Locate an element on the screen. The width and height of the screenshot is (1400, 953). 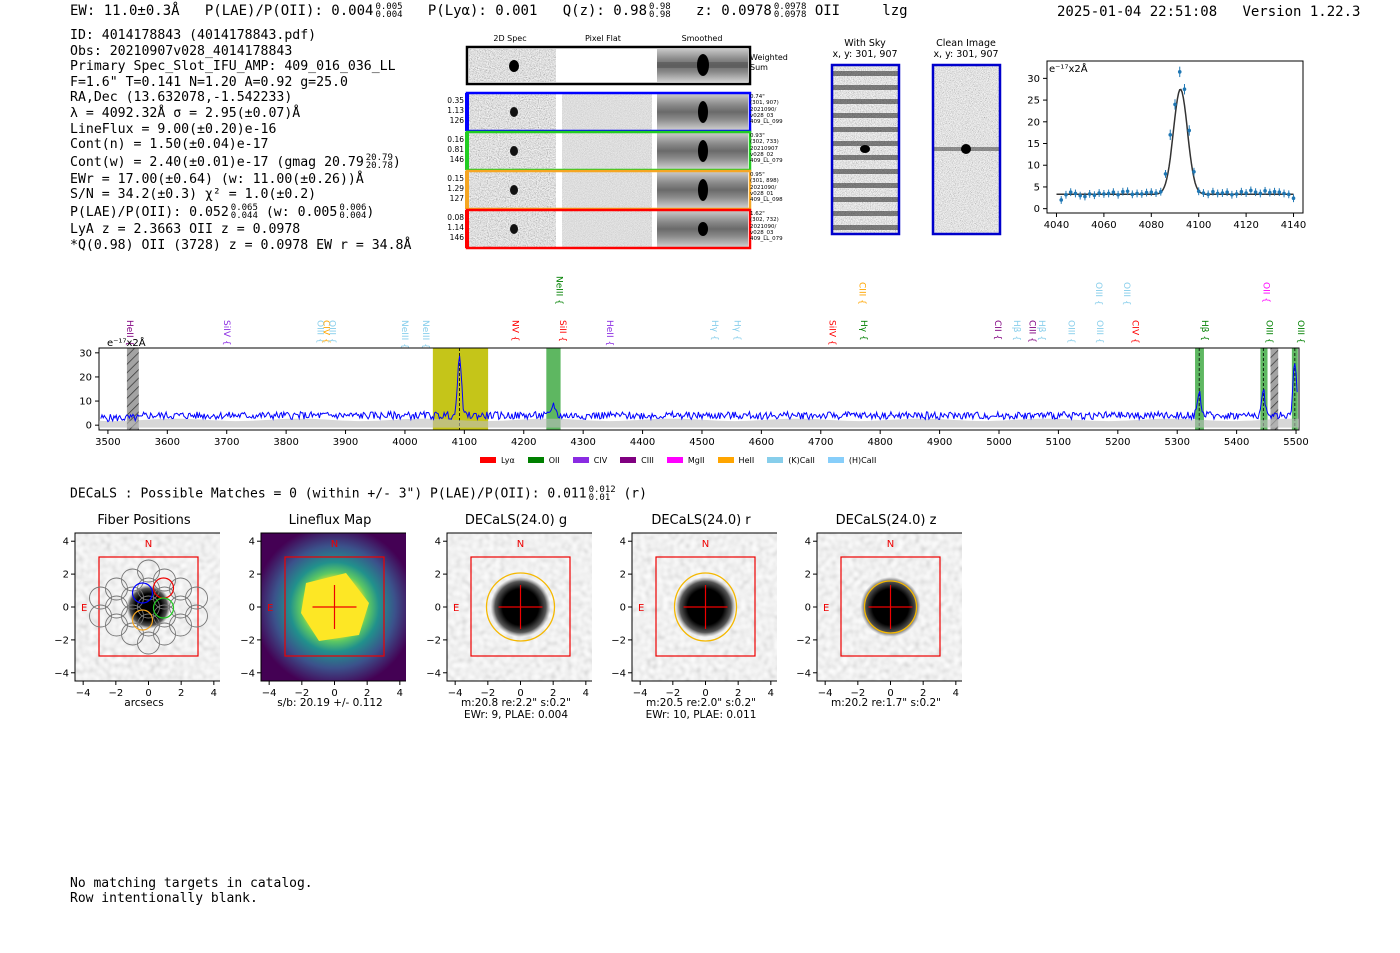
spectrum-y-tick-label: 0 is located at coordinates (89, 426).